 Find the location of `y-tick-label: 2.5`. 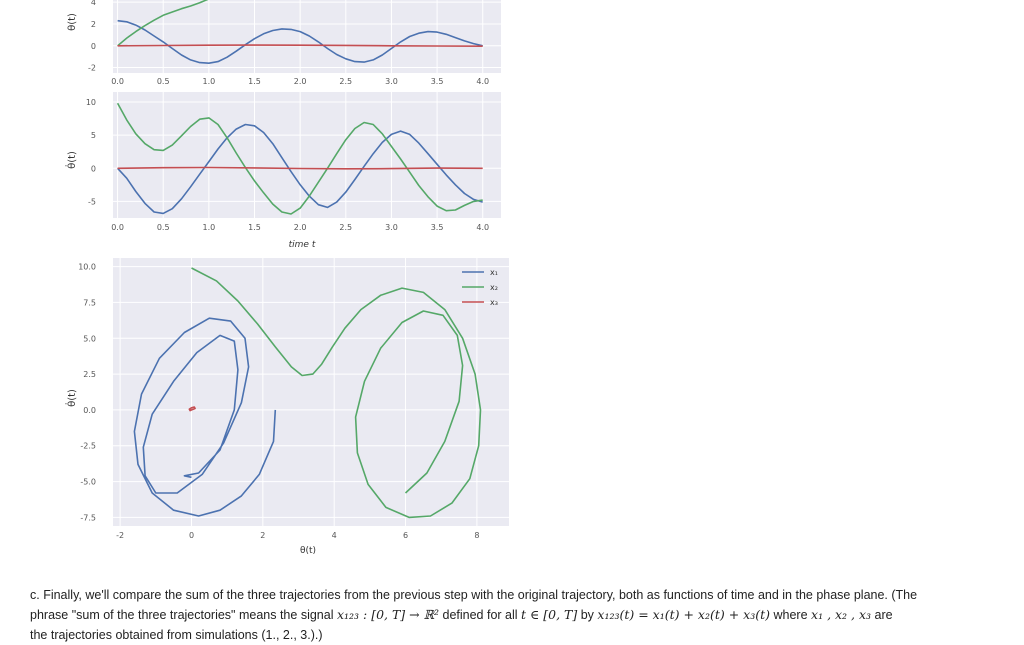

y-tick-label: 2.5 is located at coordinates (89, 374).